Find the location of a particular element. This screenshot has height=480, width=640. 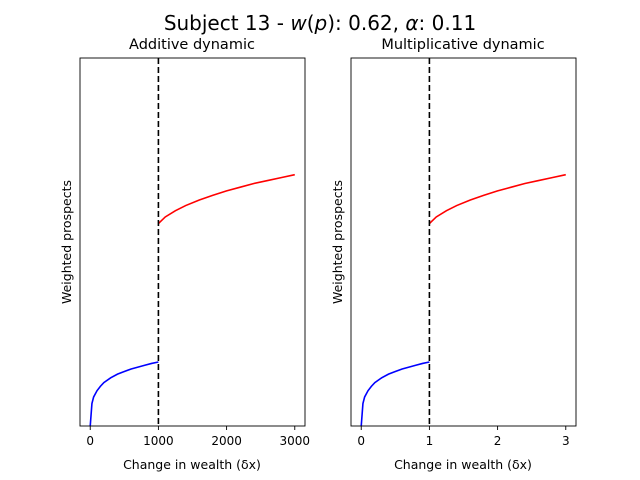

suptitle-w-arg: p is located at coordinates (321, 23).